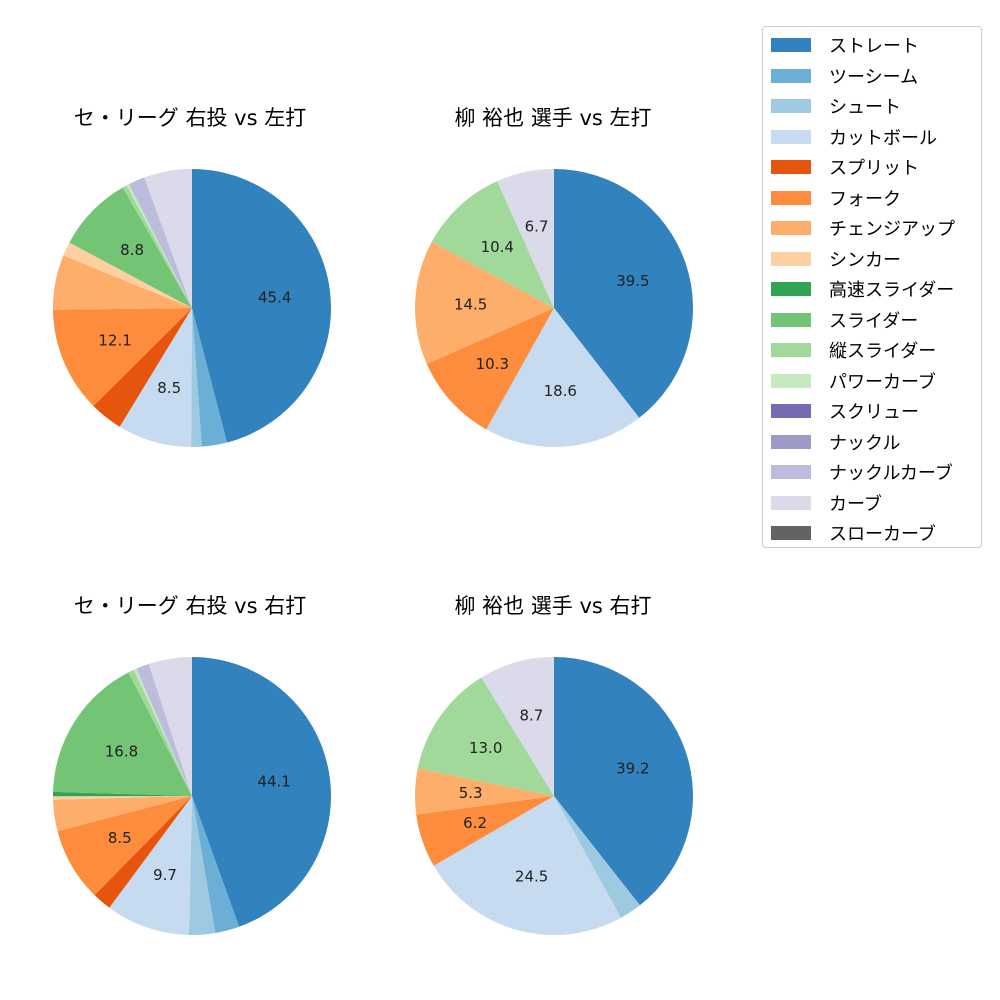  What do you see at coordinates (121, 752) in the screenshot?
I see `slice-label: 16.8` at bounding box center [121, 752].